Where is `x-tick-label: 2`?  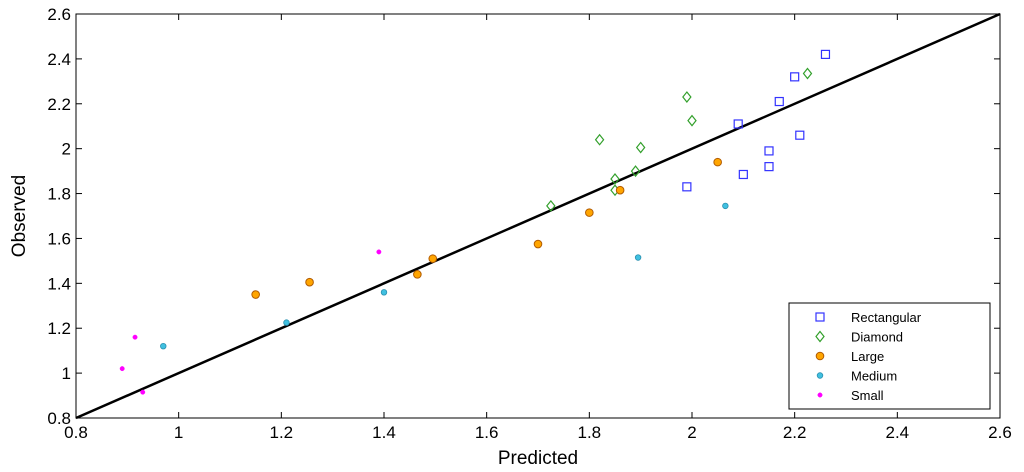 x-tick-label: 2 is located at coordinates (691, 432).